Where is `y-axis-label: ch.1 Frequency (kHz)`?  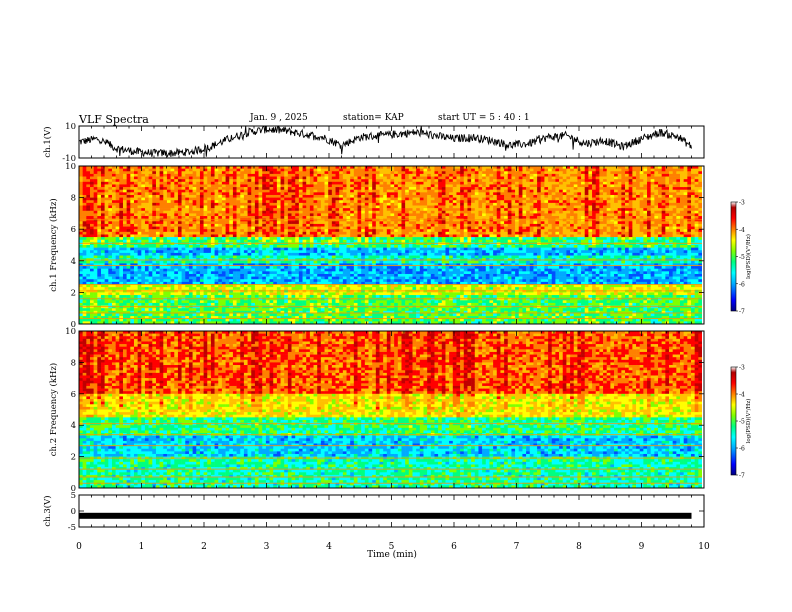
y-axis-label: ch.1 Frequency (kHz) is located at coordinates (53, 244).